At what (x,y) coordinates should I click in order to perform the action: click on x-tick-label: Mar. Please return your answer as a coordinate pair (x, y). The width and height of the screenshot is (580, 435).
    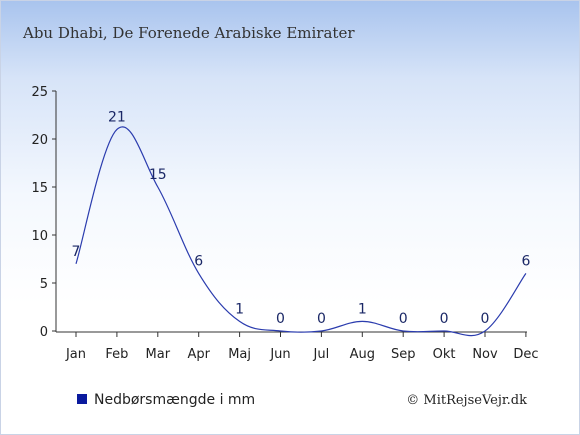
    Looking at the image, I should click on (158, 354).